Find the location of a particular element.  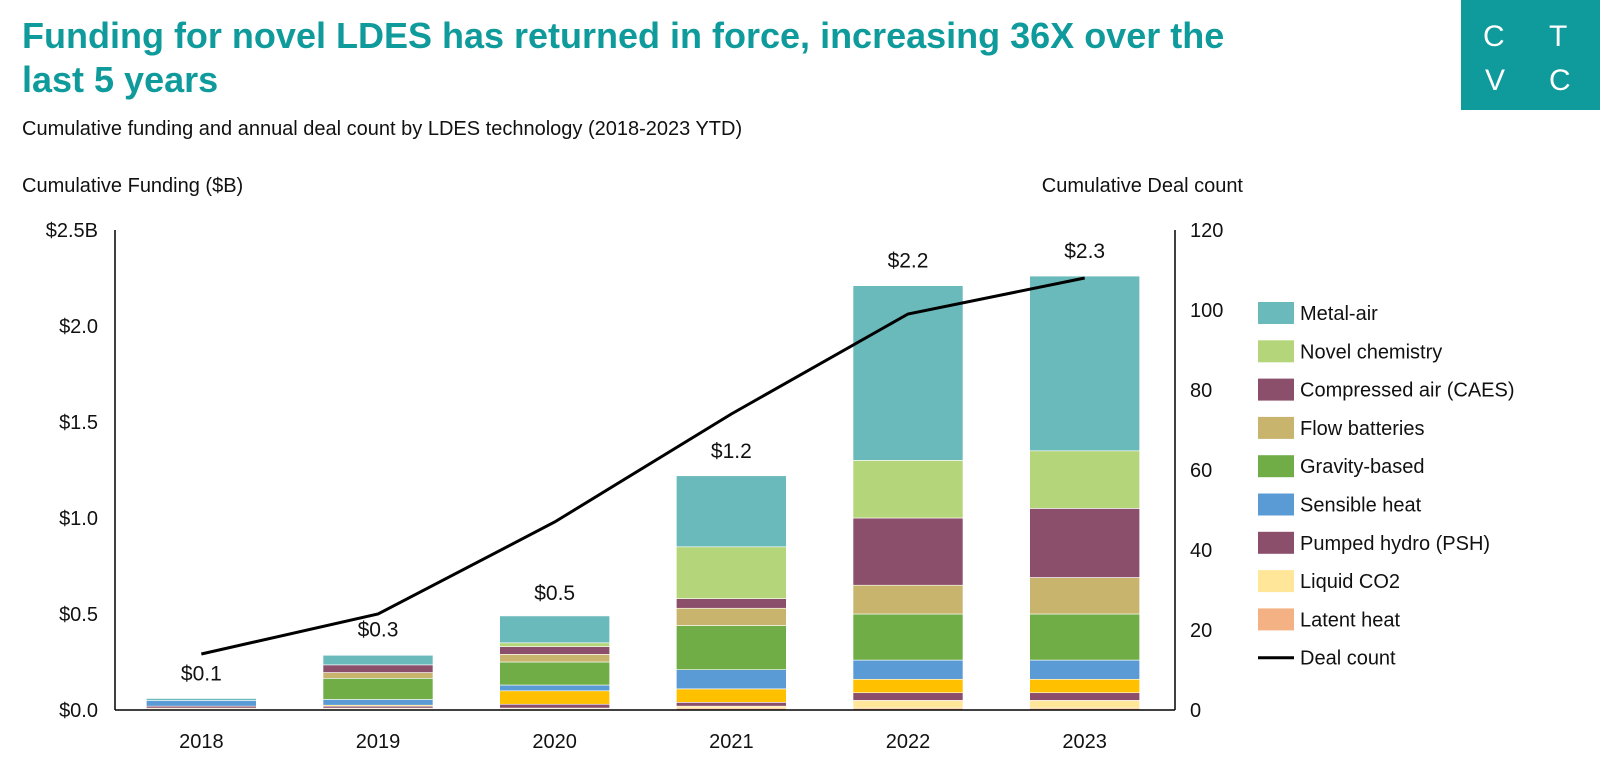

x-tick-label: 2023 is located at coordinates (1084, 742).